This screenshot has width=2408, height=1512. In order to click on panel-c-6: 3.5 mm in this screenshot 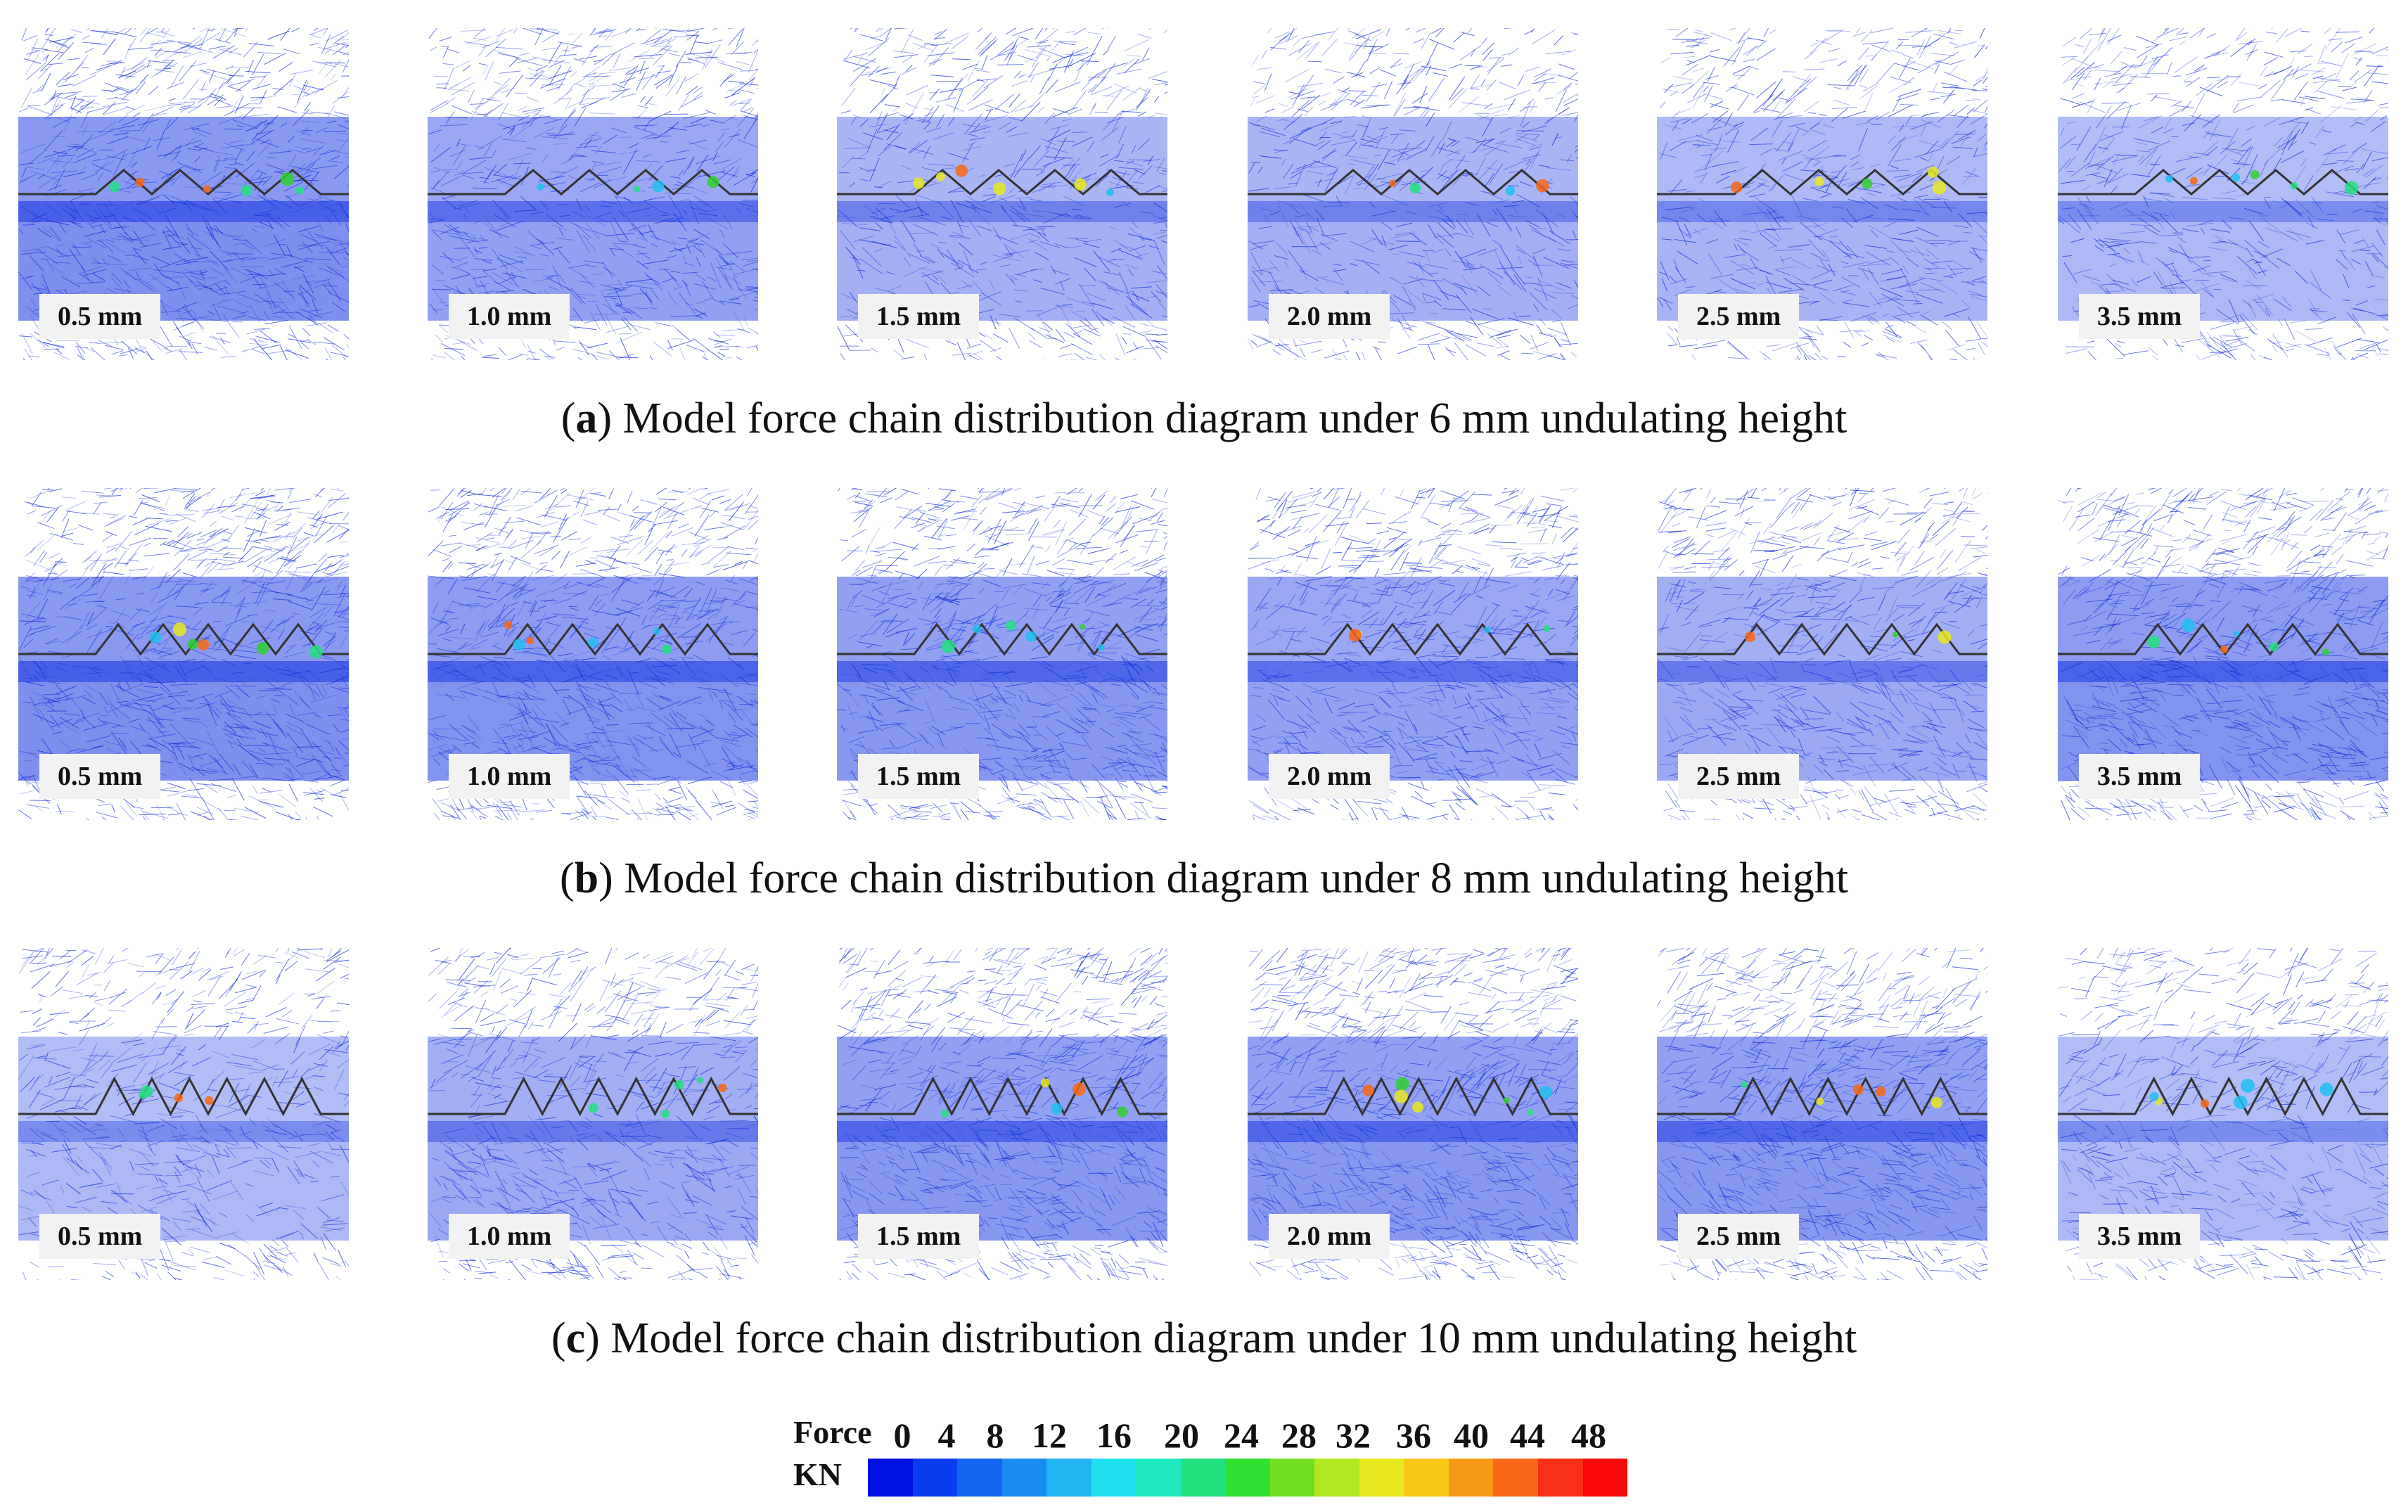, I will do `click(2223, 1114)`.